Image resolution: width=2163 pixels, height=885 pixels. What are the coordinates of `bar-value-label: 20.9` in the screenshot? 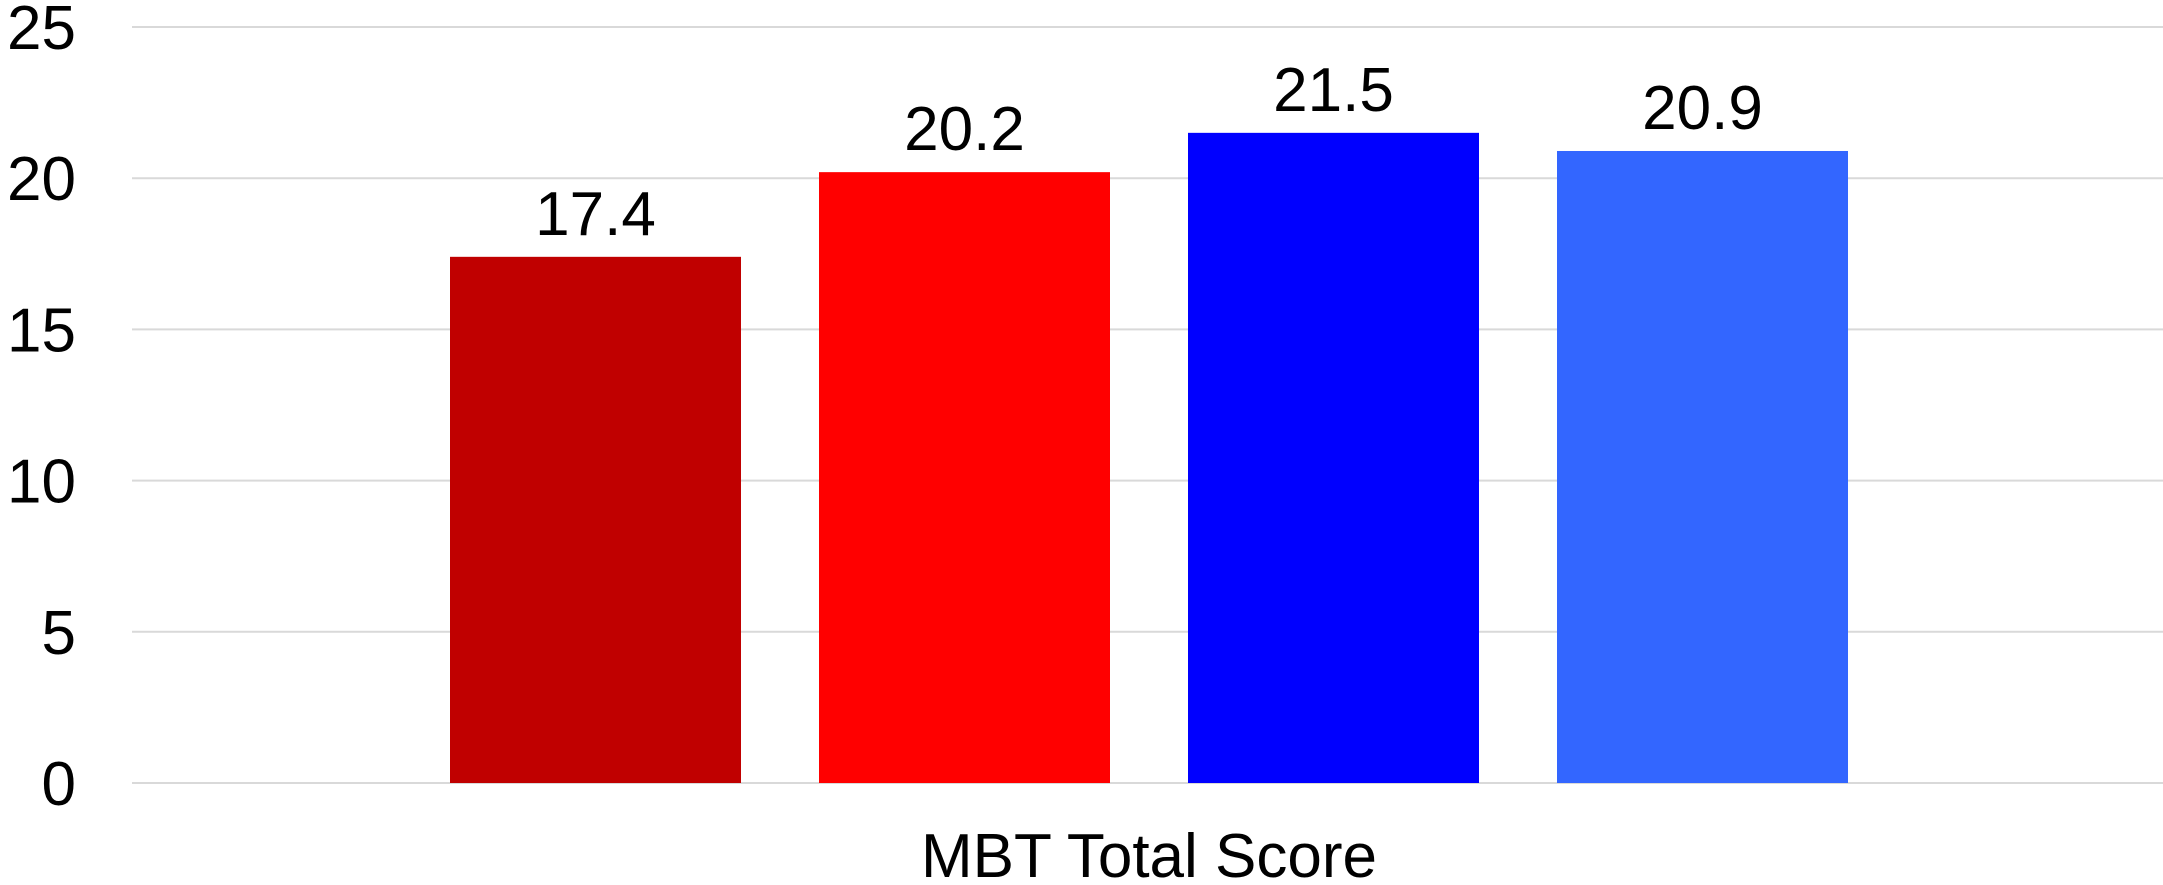 It's located at (1702, 108).